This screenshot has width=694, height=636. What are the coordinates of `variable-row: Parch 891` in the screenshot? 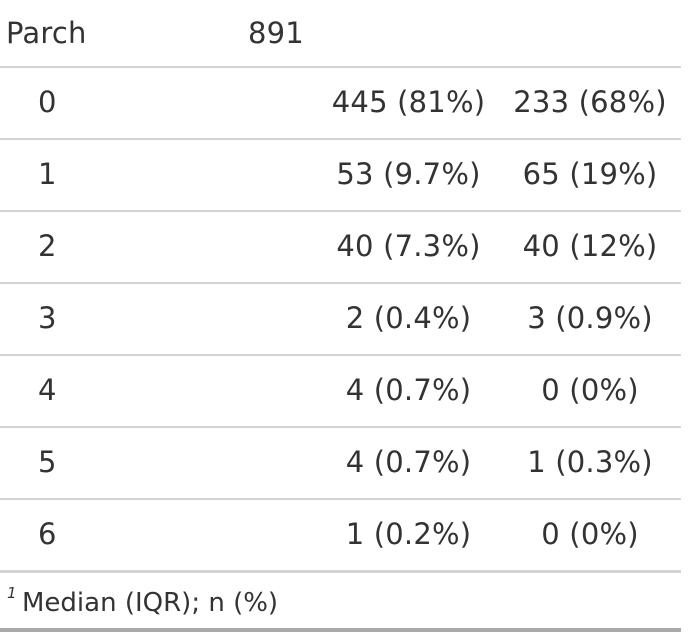 It's located at (340, 34).